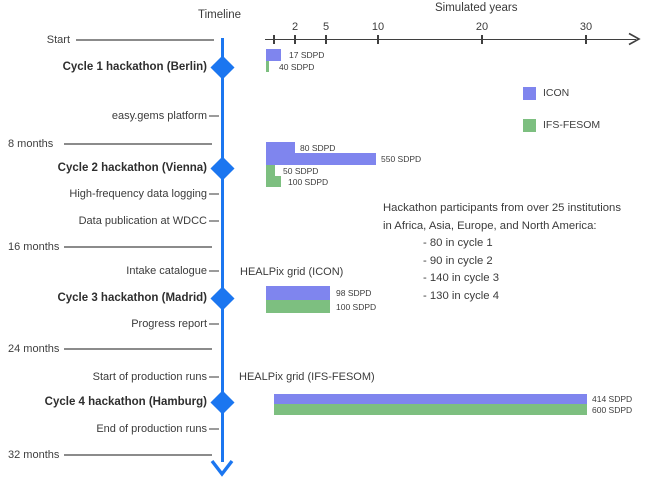 Image resolution: width=650 pixels, height=488 pixels. I want to click on timeline-month-label: 32 months, so click(34, 455).